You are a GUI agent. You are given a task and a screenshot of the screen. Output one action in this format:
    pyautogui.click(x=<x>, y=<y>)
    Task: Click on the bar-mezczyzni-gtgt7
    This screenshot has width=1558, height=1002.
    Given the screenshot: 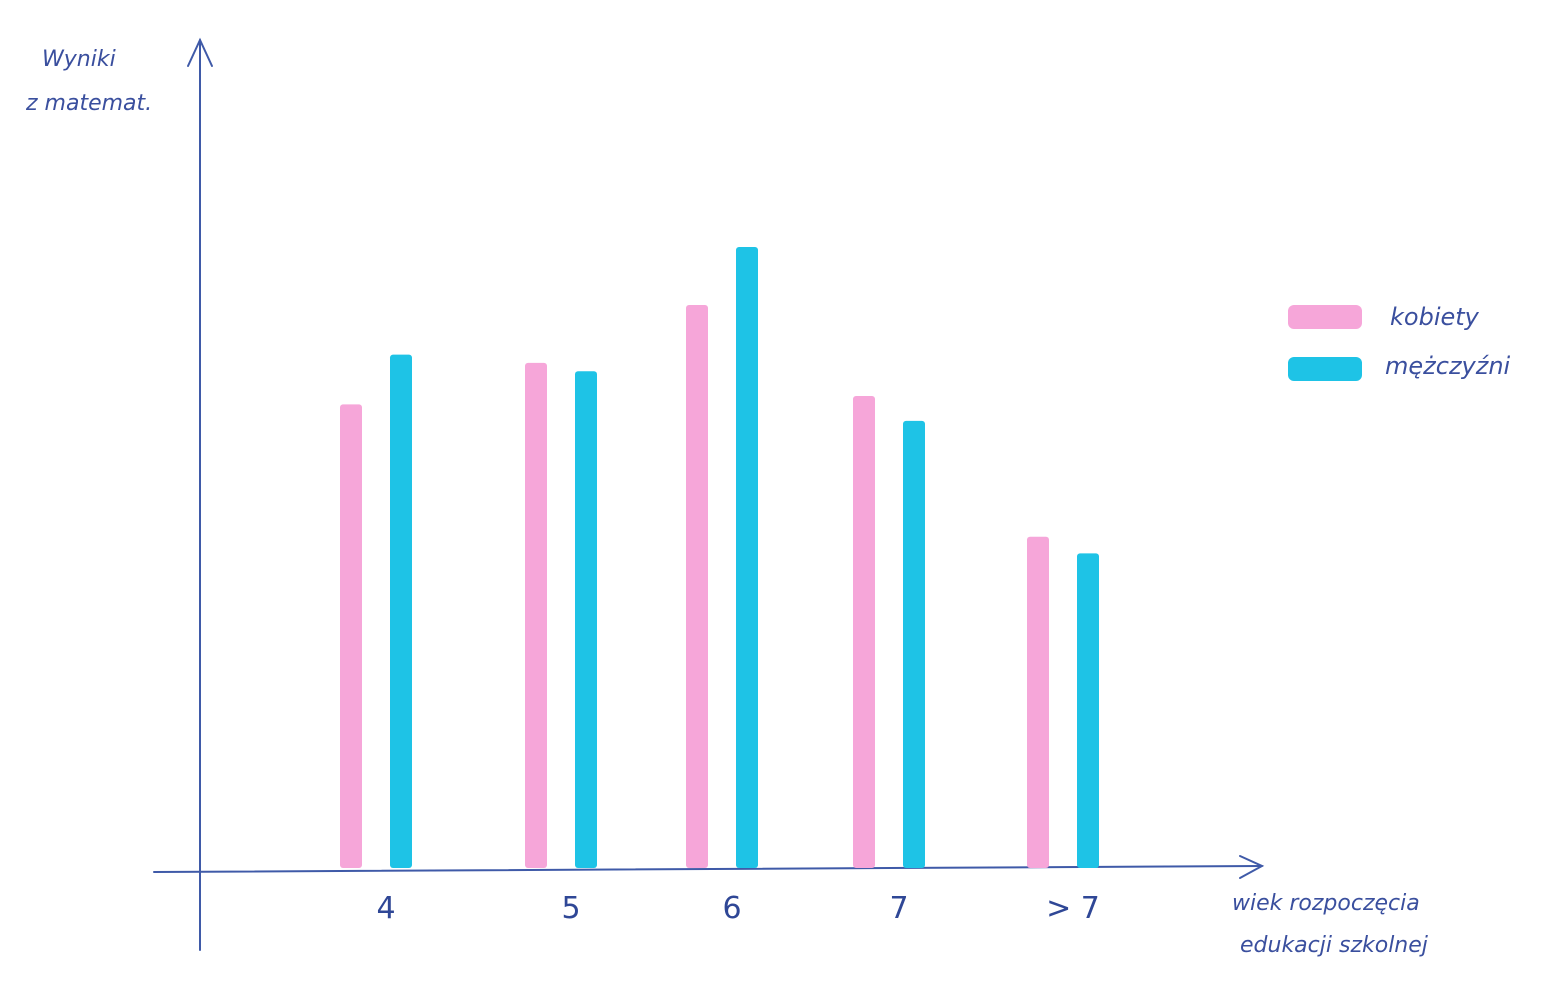 What is the action you would take?
    pyautogui.click(x=1088, y=710)
    